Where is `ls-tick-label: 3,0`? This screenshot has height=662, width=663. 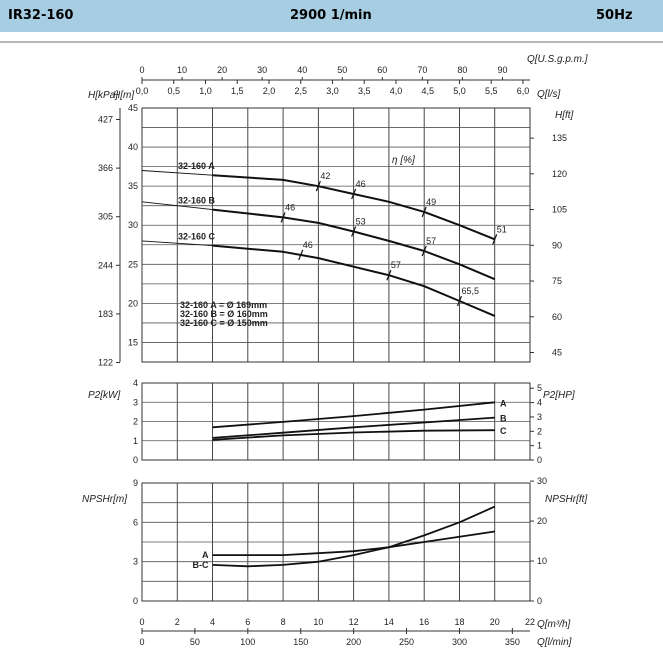
ls-tick-label: 3,0 is located at coordinates (332, 91).